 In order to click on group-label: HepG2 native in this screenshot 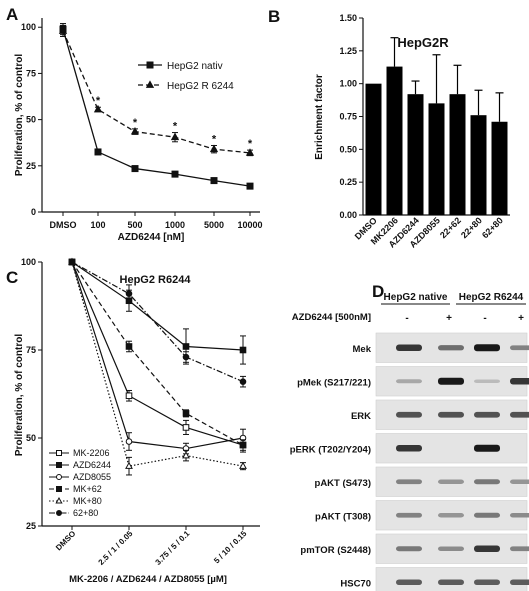, I will do `click(416, 297)`.